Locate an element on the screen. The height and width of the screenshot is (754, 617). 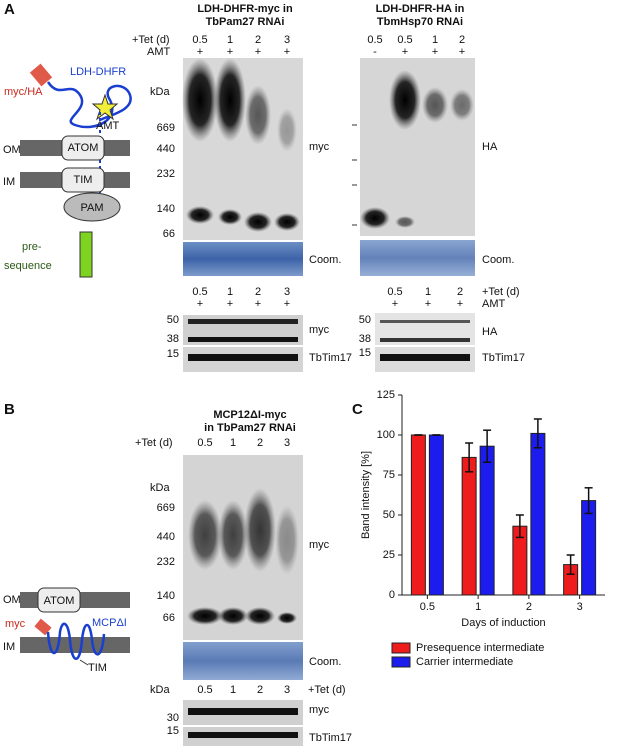
tag-label: myc/HA is located at coordinates (23, 92).